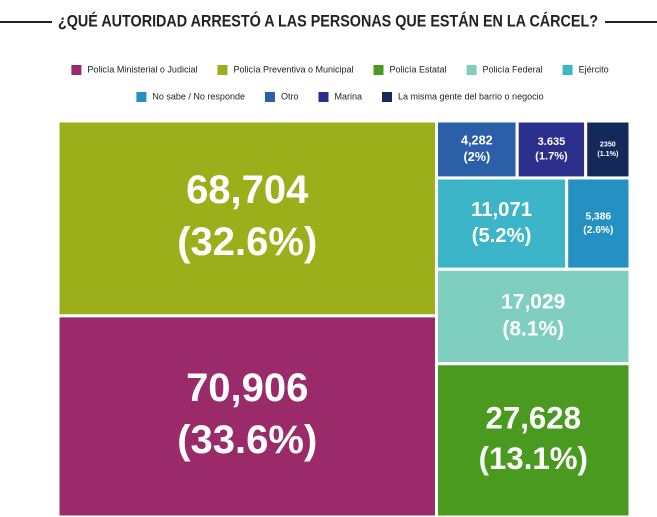 This screenshot has height=517, width=657. Describe the element at coordinates (247, 440) in the screenshot. I see `percent-label: (33.6%)` at that location.